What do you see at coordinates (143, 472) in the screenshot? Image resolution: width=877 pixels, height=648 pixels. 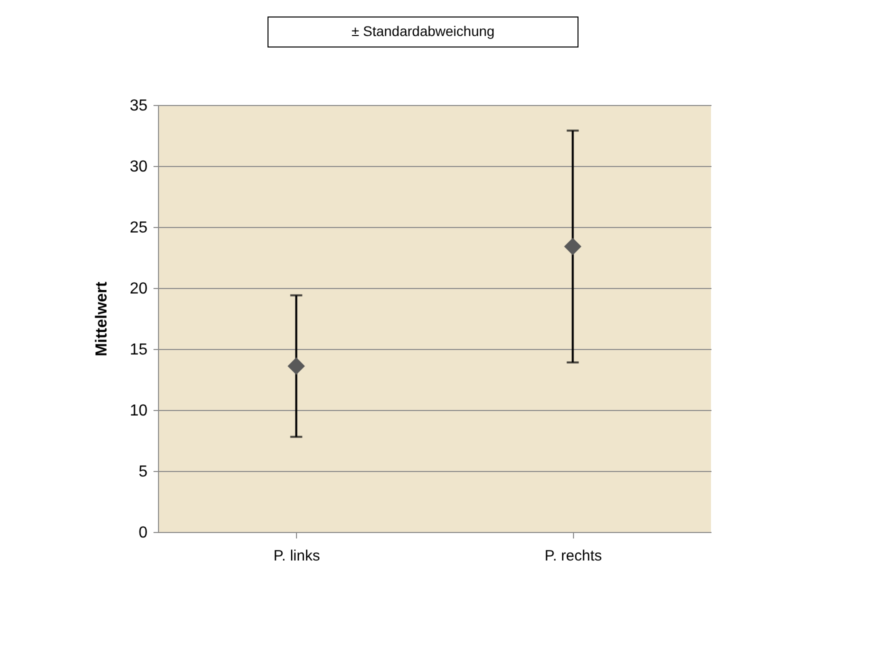 I see `y-tick-label: 5` at bounding box center [143, 472].